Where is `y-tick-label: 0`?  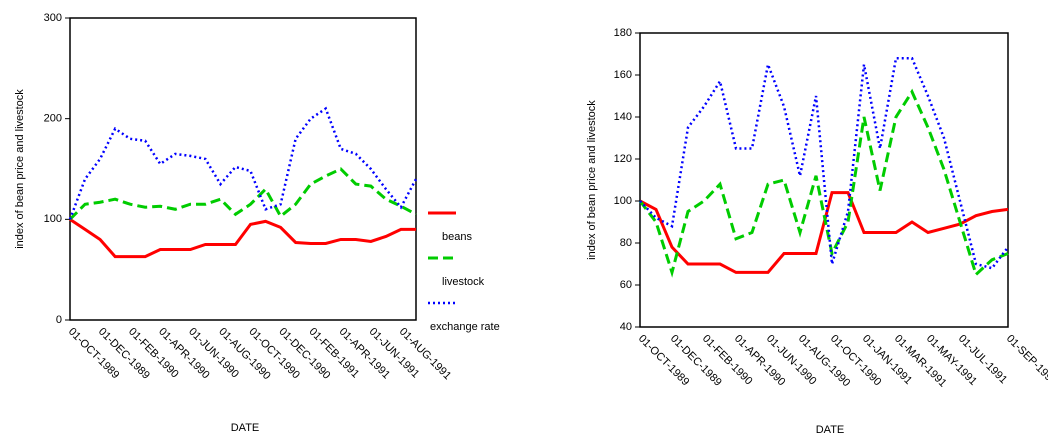
y-tick-label: 0 is located at coordinates (59, 320).